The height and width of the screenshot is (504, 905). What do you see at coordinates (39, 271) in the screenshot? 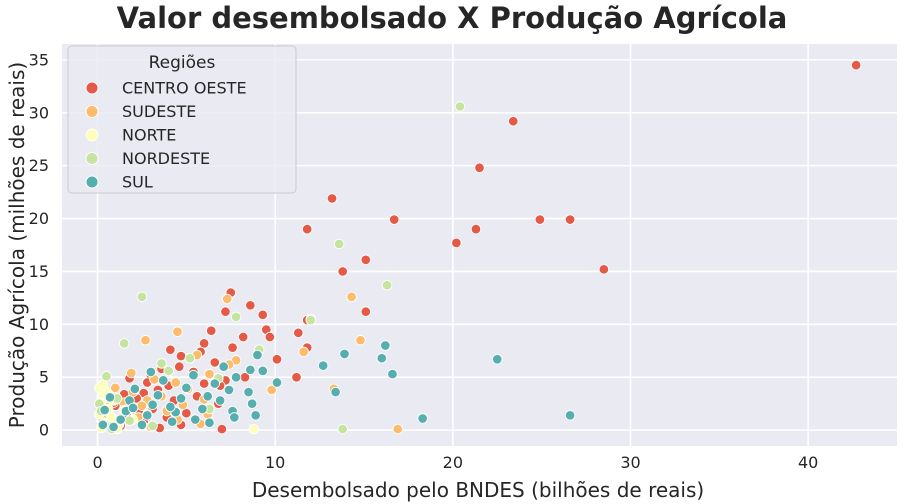
I see `y-tick-label: 15` at bounding box center [39, 271].